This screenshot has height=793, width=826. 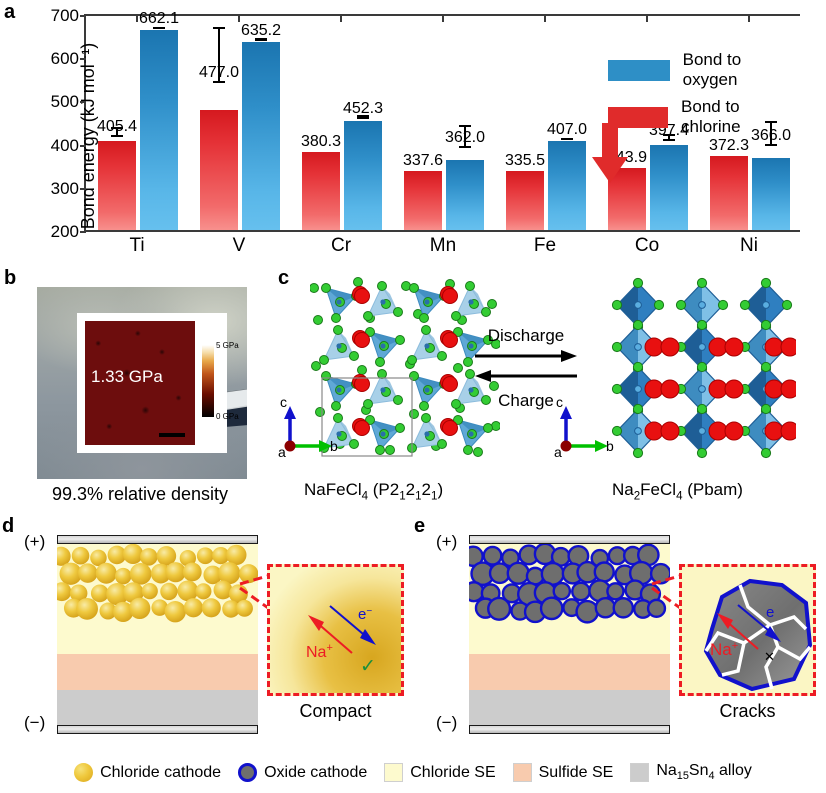 I want to click on sulfide-se-layer-d, so click(x=157, y=672).